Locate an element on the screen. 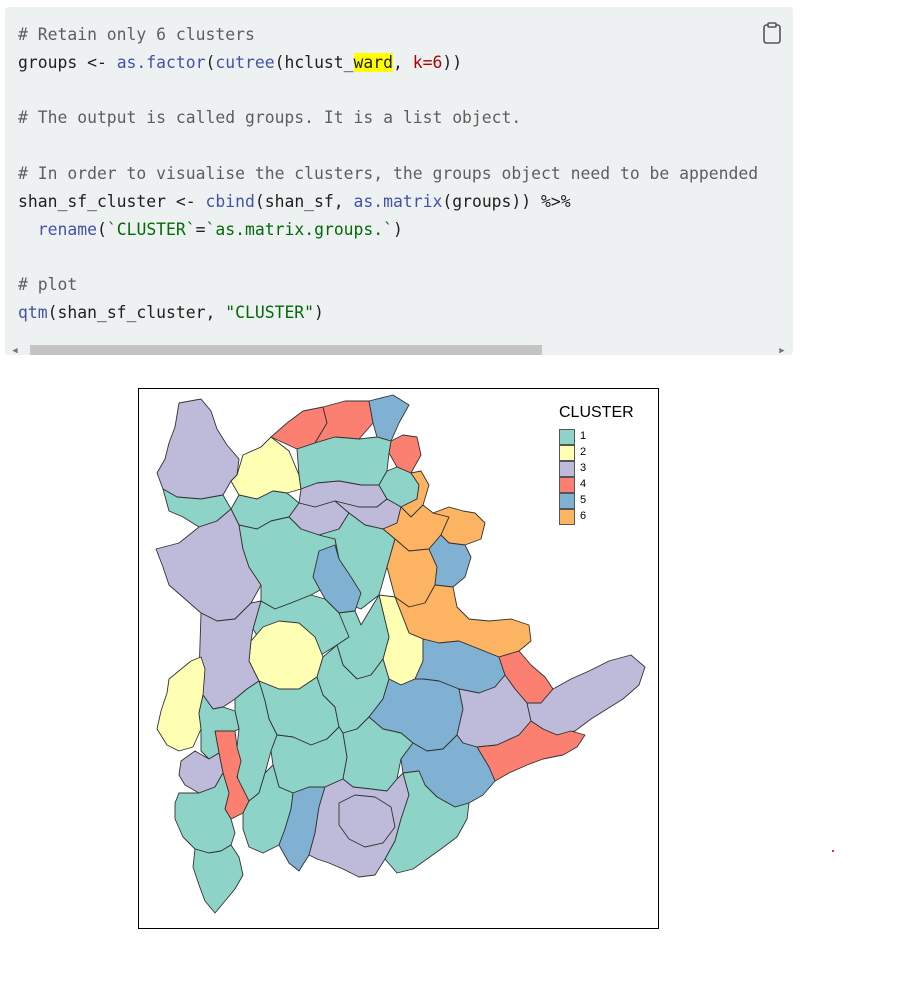  legend-label: 2 is located at coordinates (583, 452).